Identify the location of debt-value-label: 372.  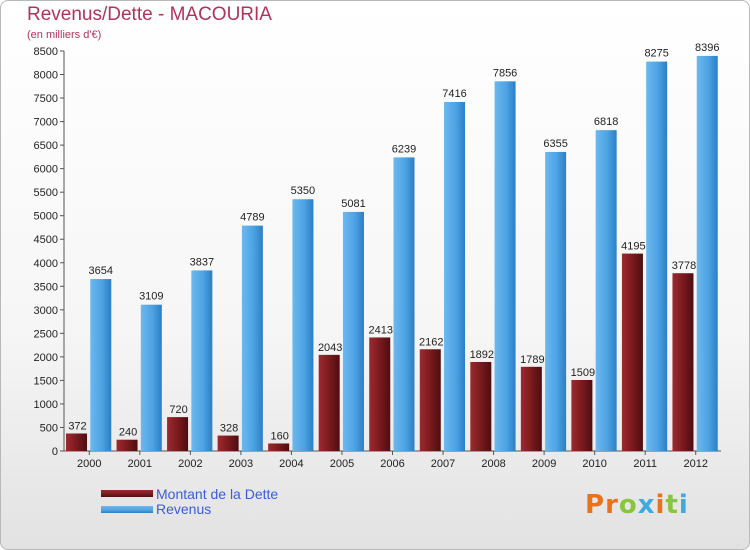
(77, 426).